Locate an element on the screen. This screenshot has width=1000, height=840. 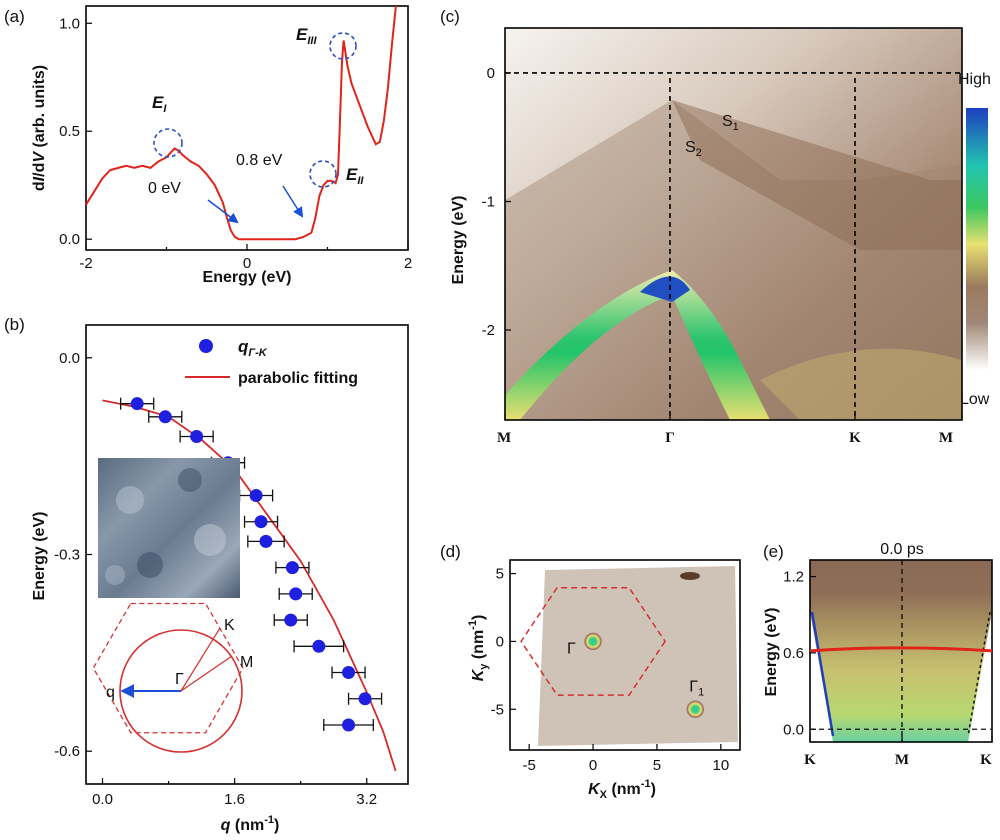
d-pocket-label: Γ1 is located at coordinates (696, 688).